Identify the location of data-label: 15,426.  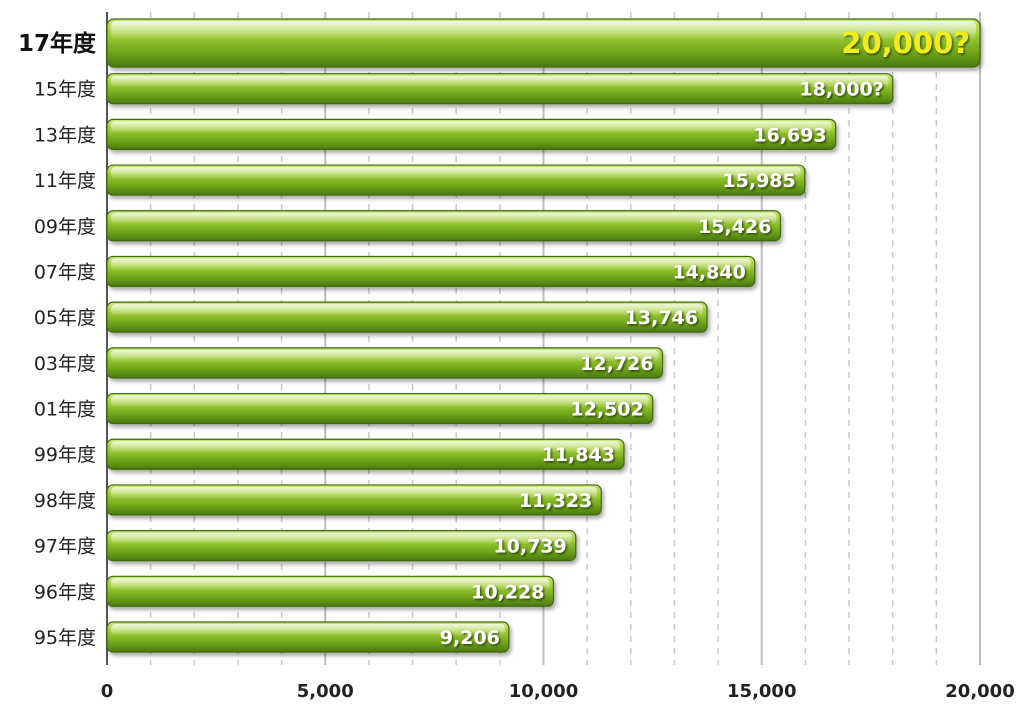
(734, 227).